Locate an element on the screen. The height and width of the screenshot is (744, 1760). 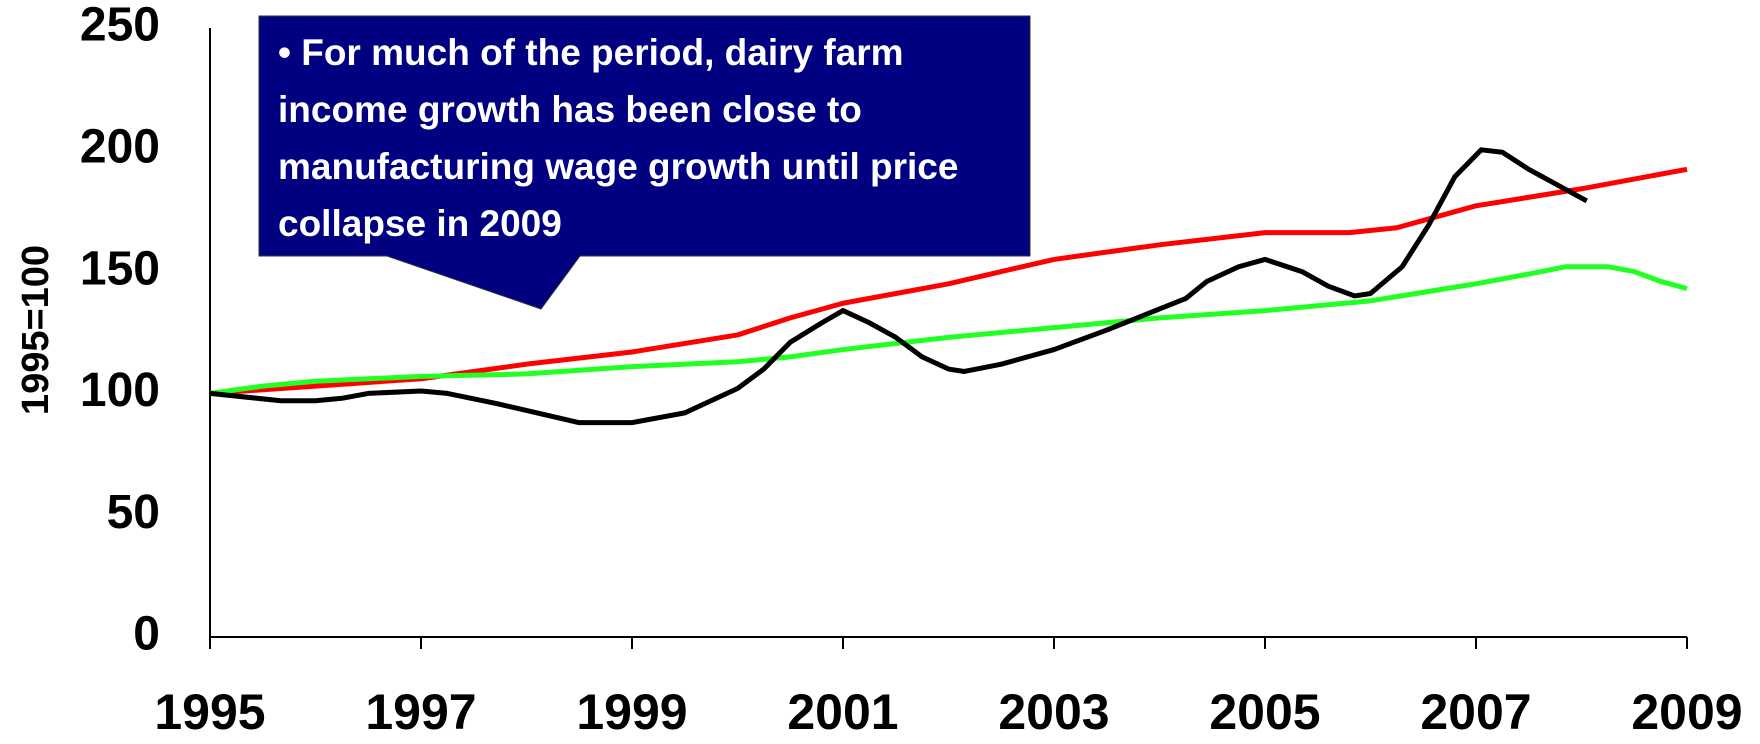
x-tick-label: 2005 is located at coordinates (1264, 712).